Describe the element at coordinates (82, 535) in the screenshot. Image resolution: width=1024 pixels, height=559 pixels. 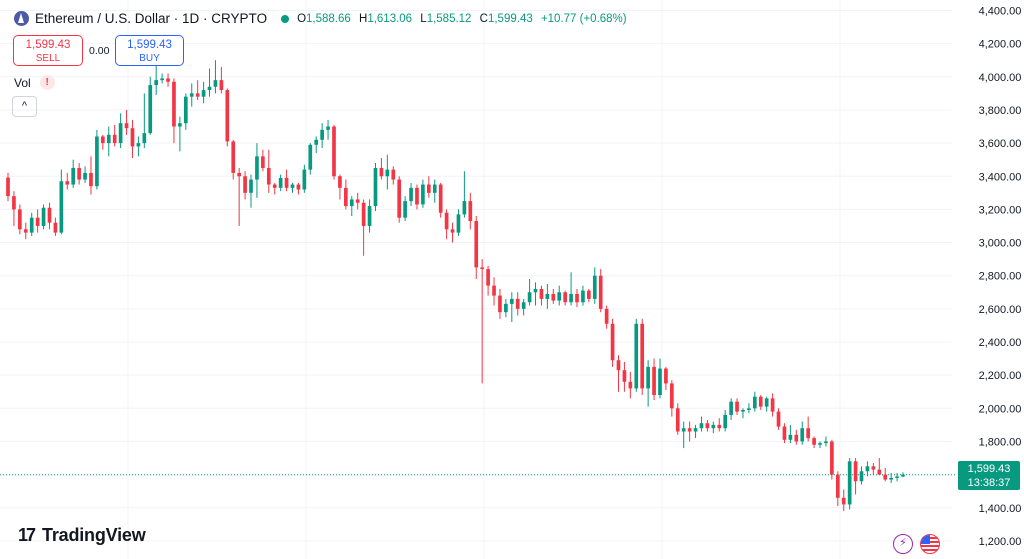
I see `tradingview-logo: 17 TradingView` at that location.